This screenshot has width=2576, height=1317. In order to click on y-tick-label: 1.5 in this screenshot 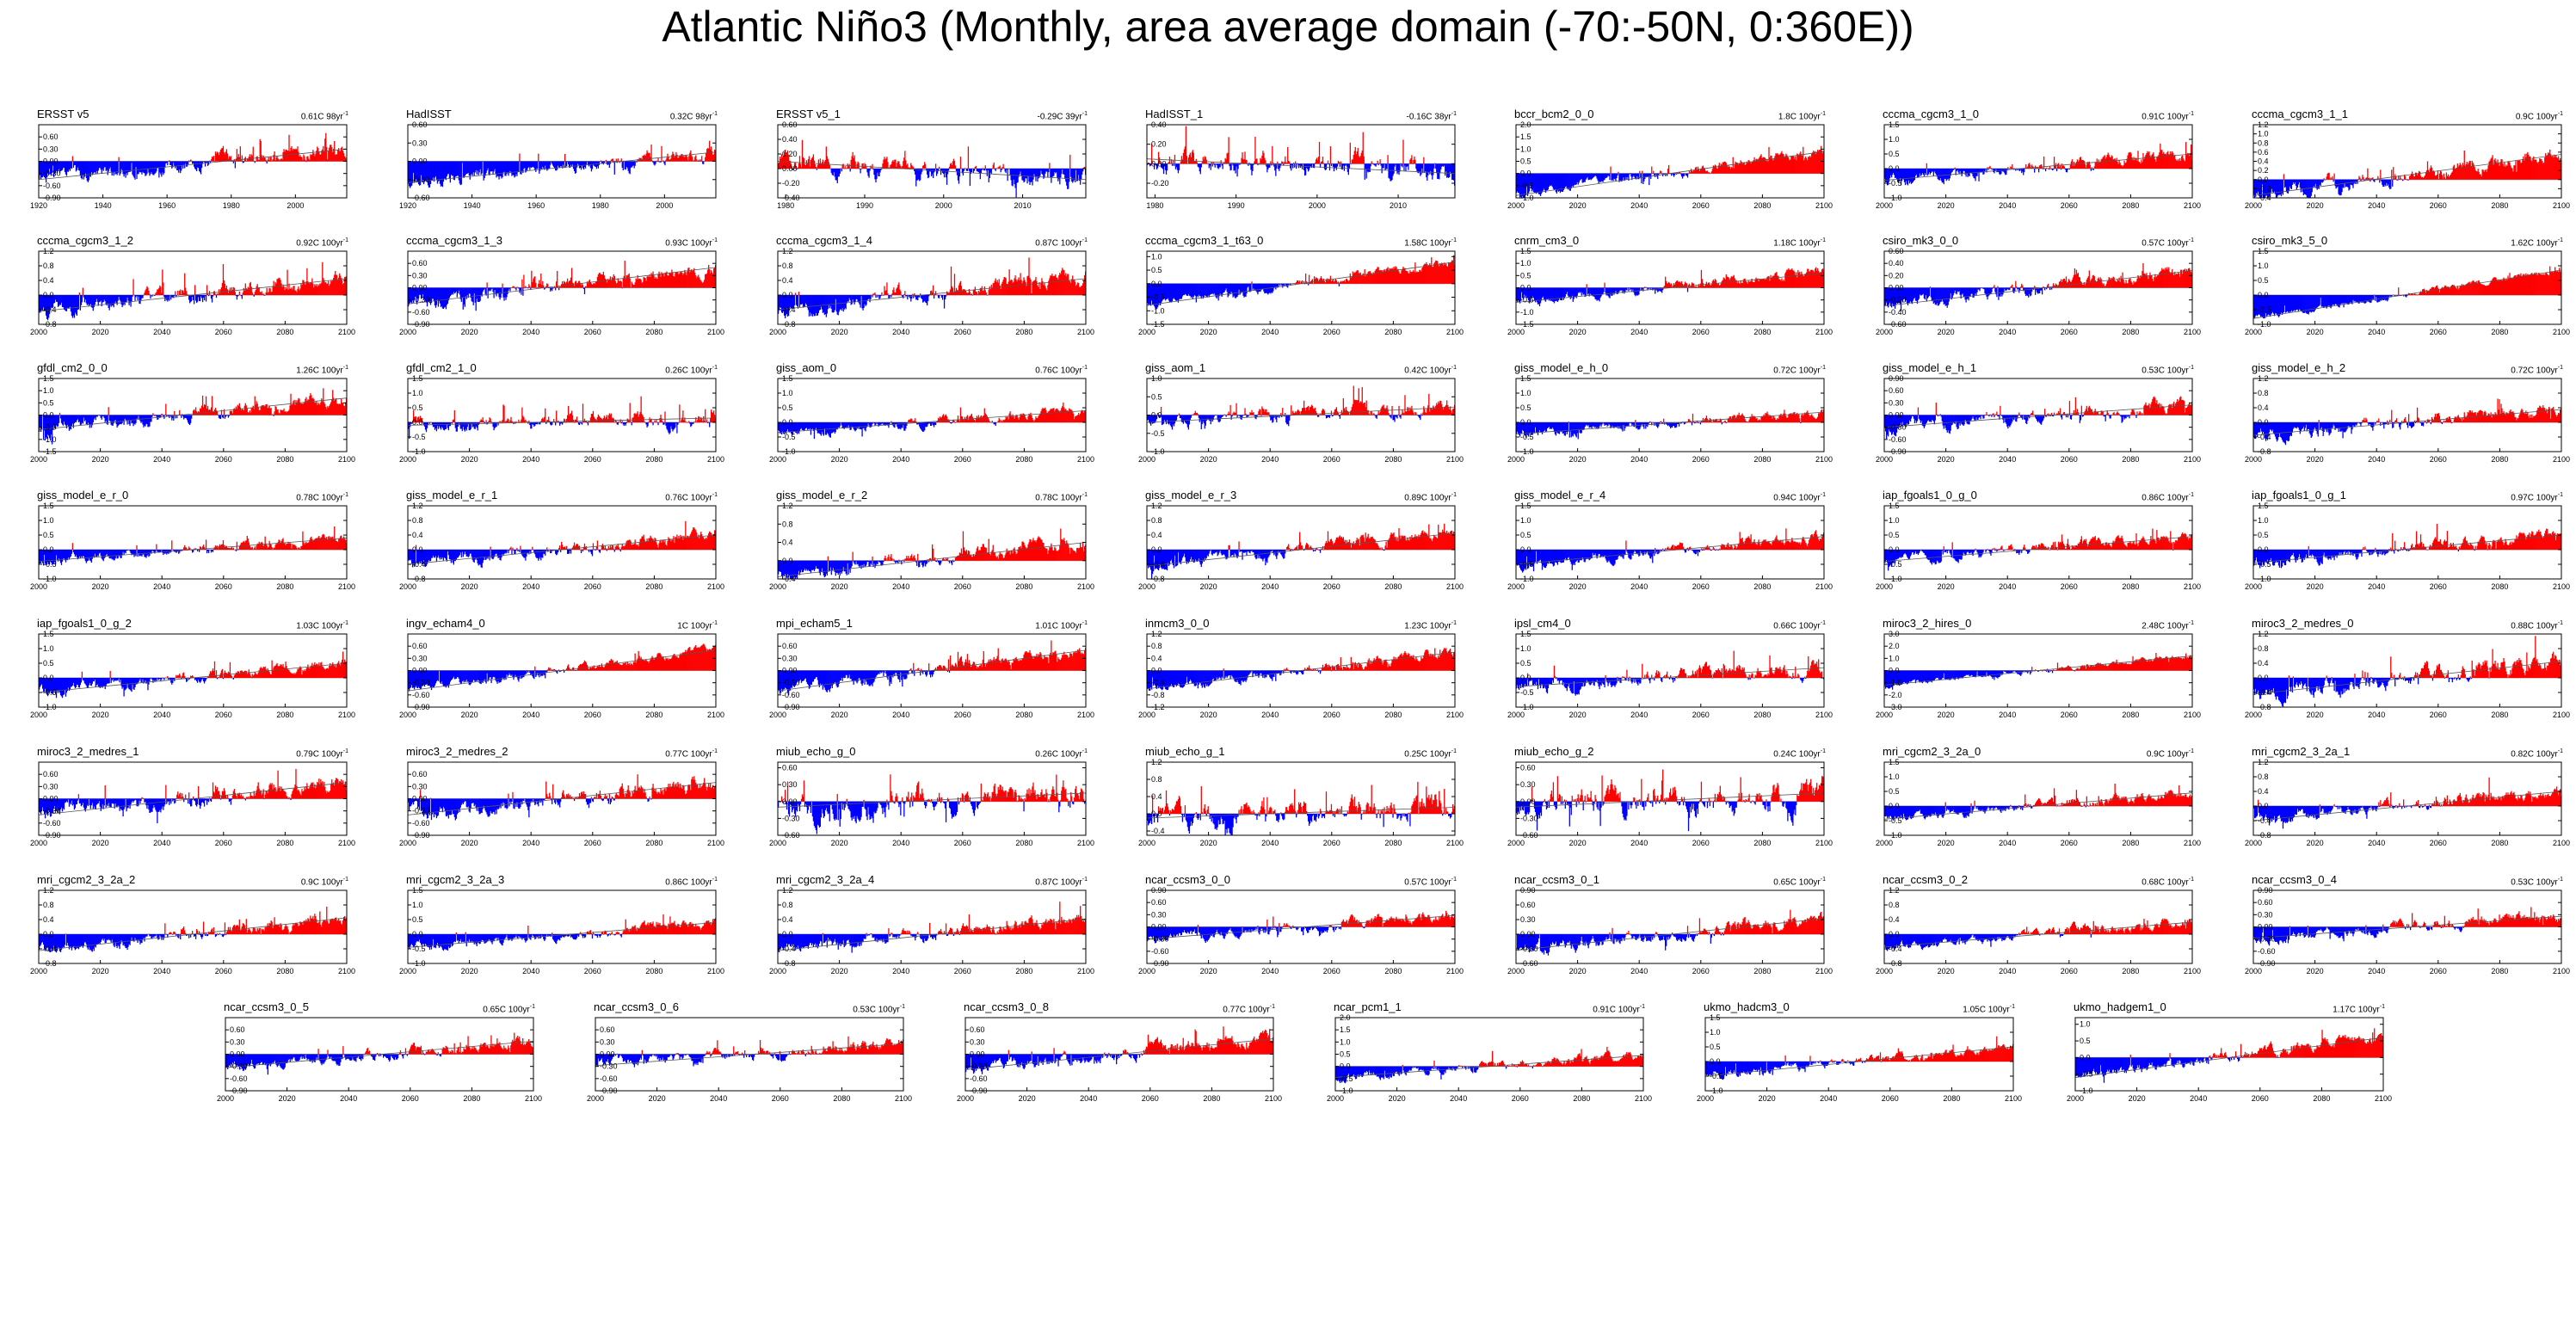, I will do `click(1895, 124)`.